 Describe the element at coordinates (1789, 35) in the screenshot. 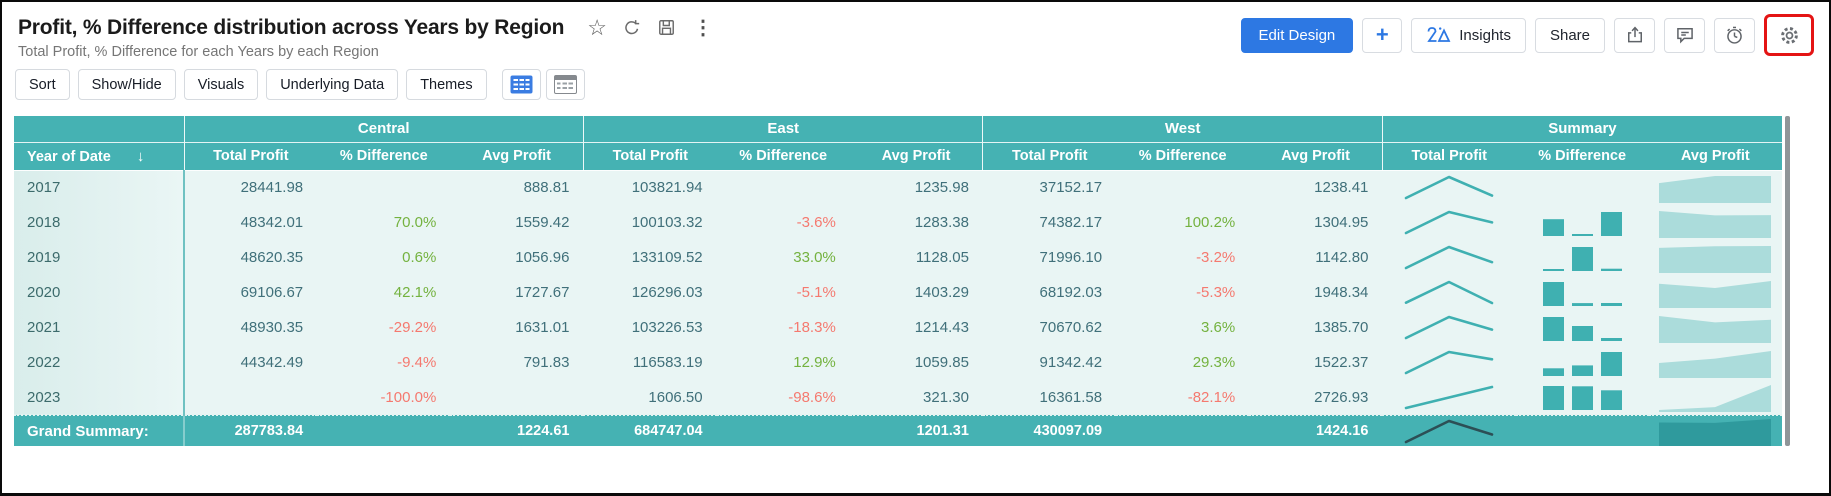

I see `settings-gear-button` at that location.